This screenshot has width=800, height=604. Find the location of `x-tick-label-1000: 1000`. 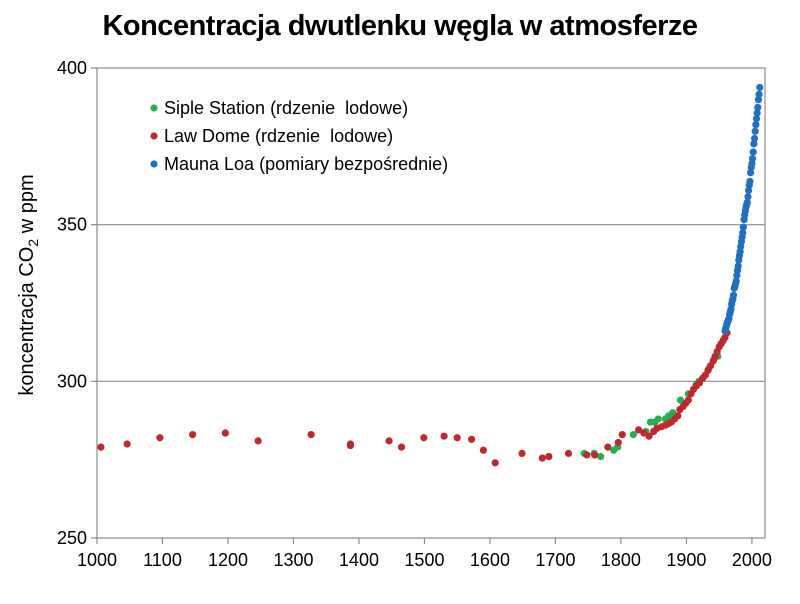

x-tick-label-1000: 1000 is located at coordinates (97, 560).